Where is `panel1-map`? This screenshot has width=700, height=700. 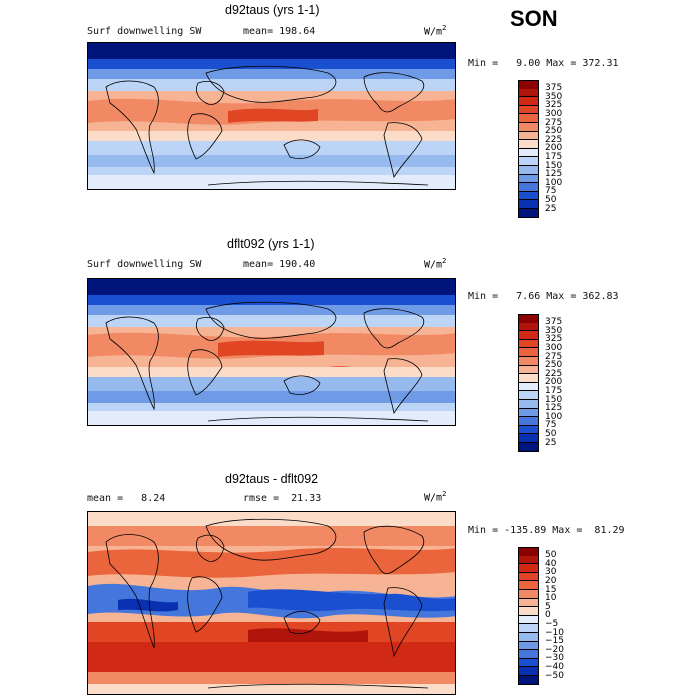
panel1-map is located at coordinates (271, 116).